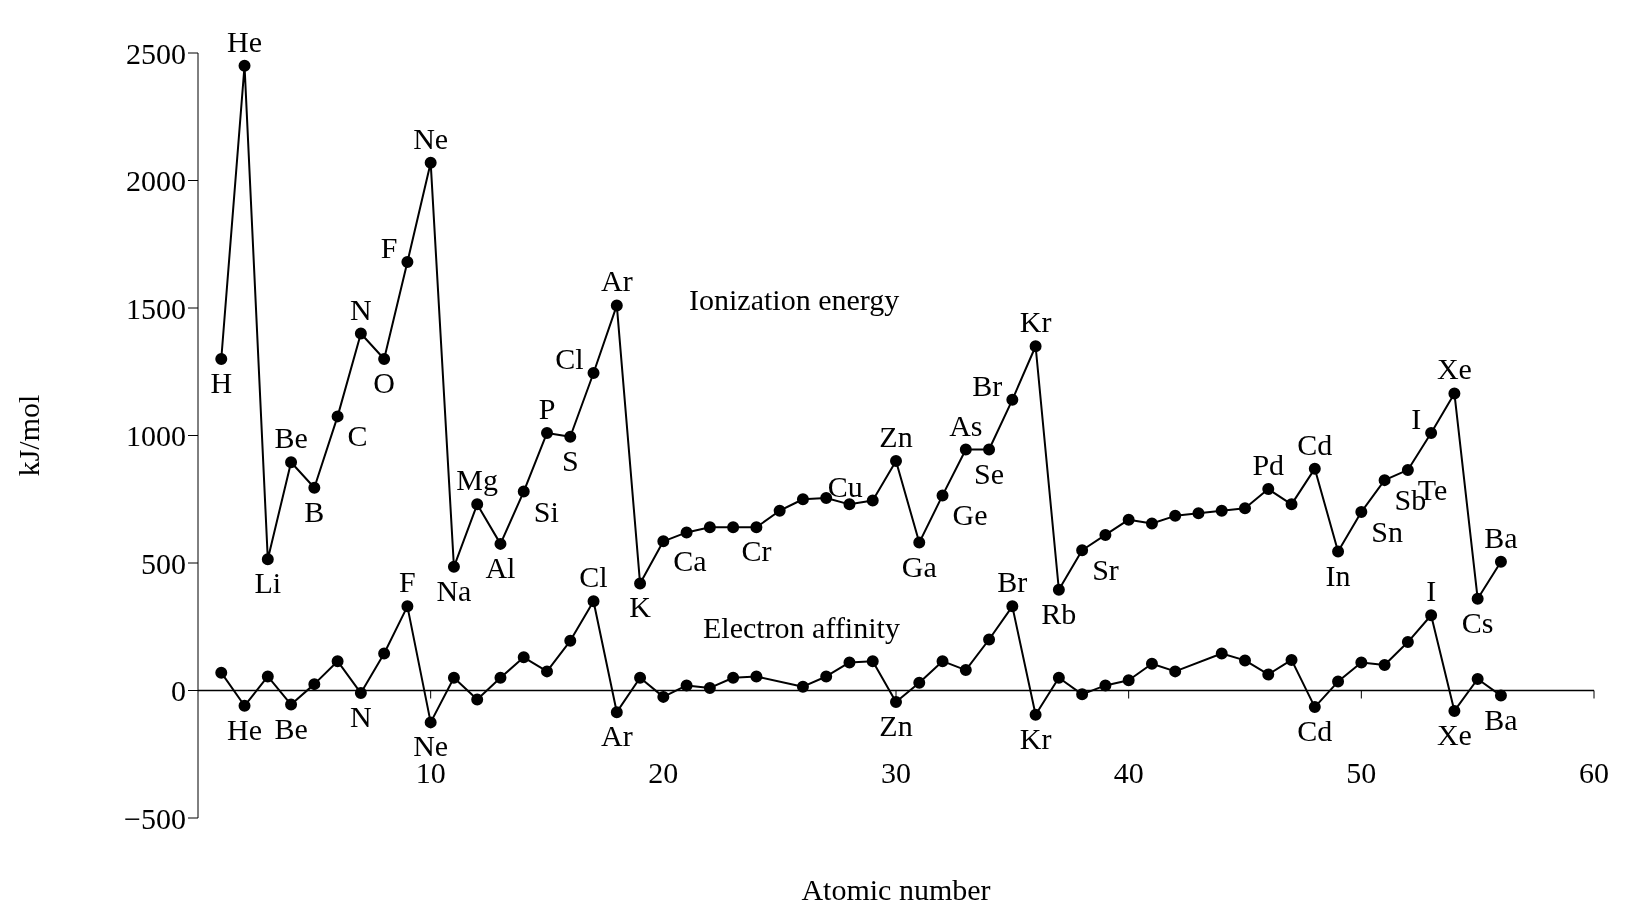 Image resolution: width=1632 pixels, height=924 pixels. What do you see at coordinates (314, 511) in the screenshot?
I see `annotation: B` at bounding box center [314, 511].